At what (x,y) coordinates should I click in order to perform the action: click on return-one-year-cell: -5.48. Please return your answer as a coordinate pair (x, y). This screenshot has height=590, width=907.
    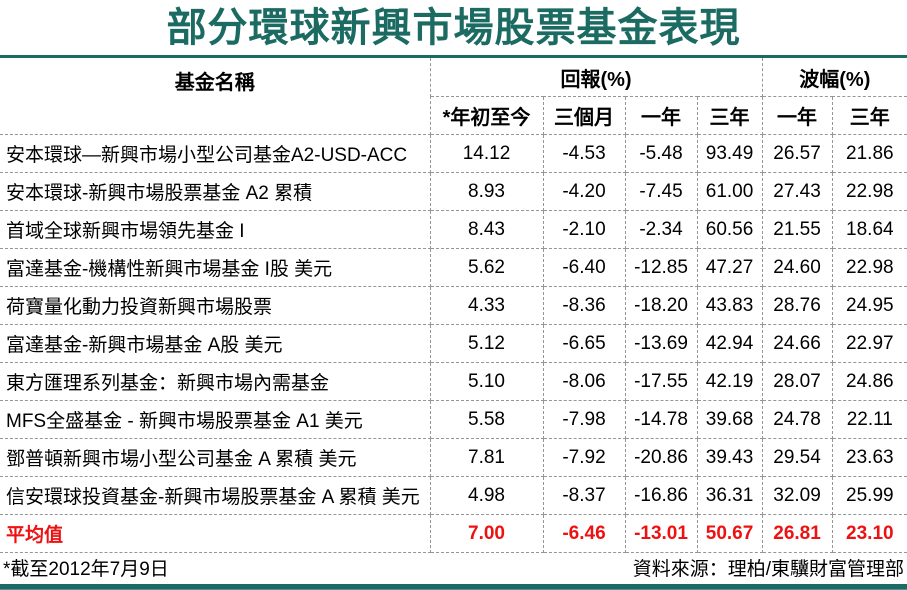
    Looking at the image, I should click on (661, 153).